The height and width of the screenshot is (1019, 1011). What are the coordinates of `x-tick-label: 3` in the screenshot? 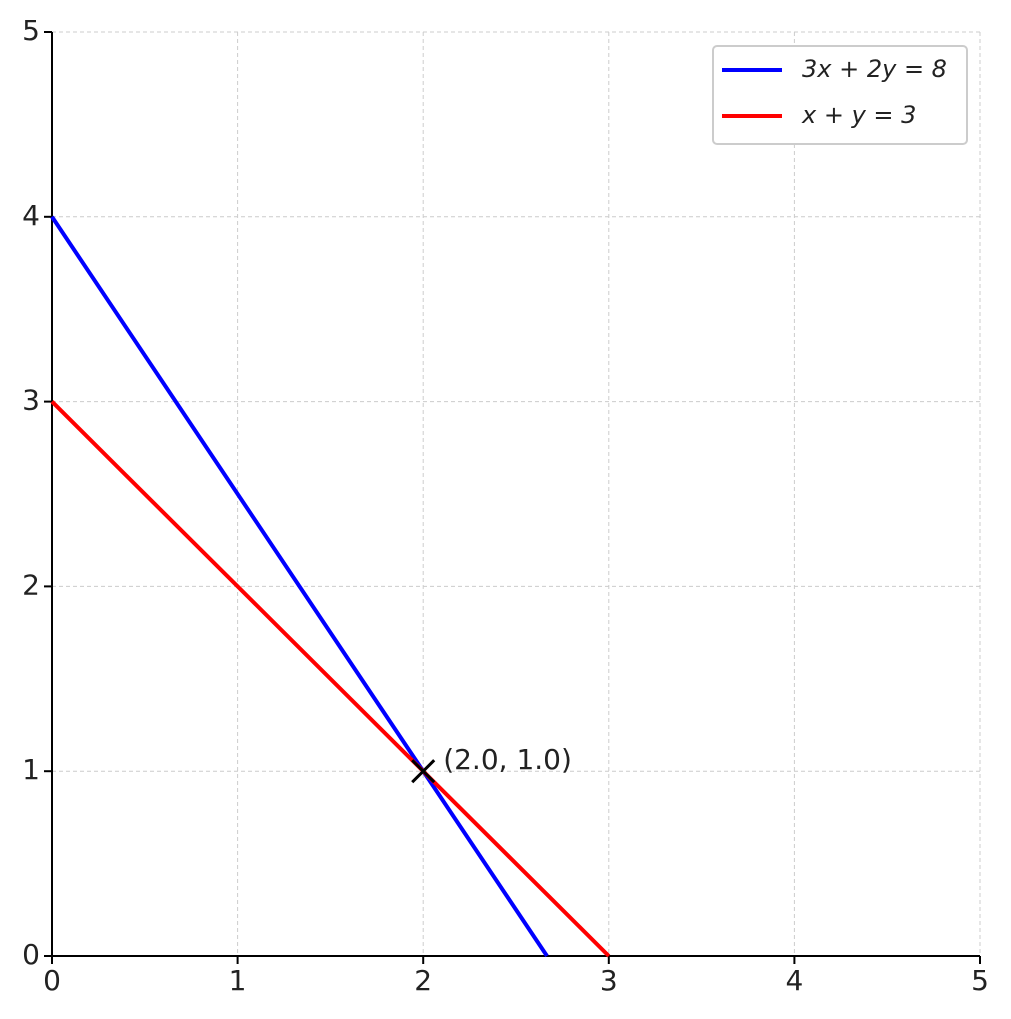 It's located at (609, 980).